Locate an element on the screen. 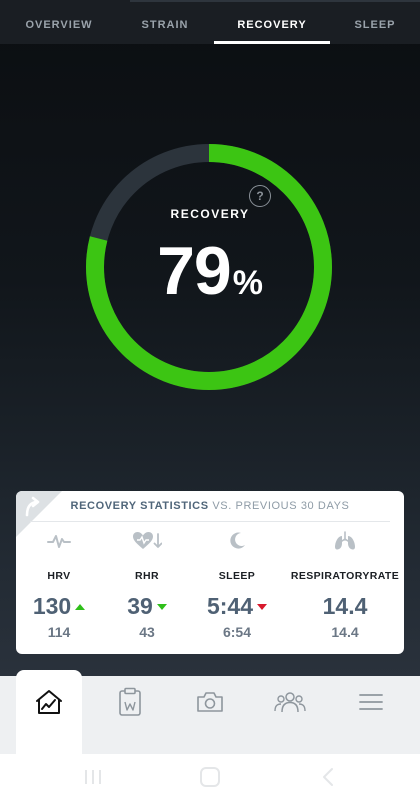 This screenshot has height=800, width=420. stat-value-text: 39 is located at coordinates (140, 606).